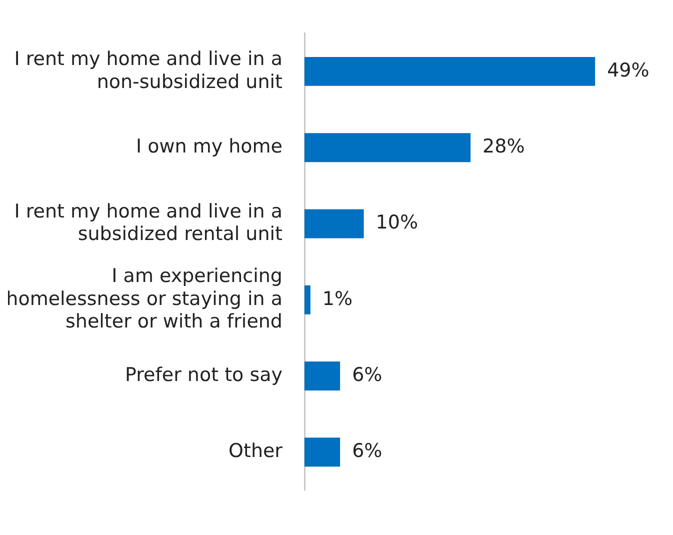  Describe the element at coordinates (628, 70) in the screenshot. I see `data-label: 49%` at that location.